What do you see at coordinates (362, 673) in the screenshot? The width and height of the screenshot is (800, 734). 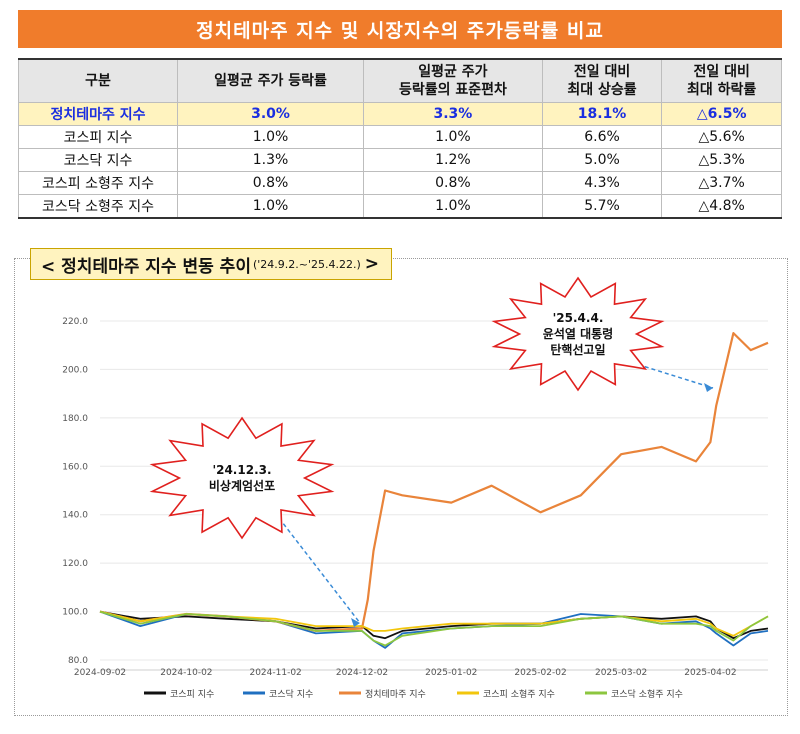 I see `x-tick-label: 2024-12-02` at bounding box center [362, 673].